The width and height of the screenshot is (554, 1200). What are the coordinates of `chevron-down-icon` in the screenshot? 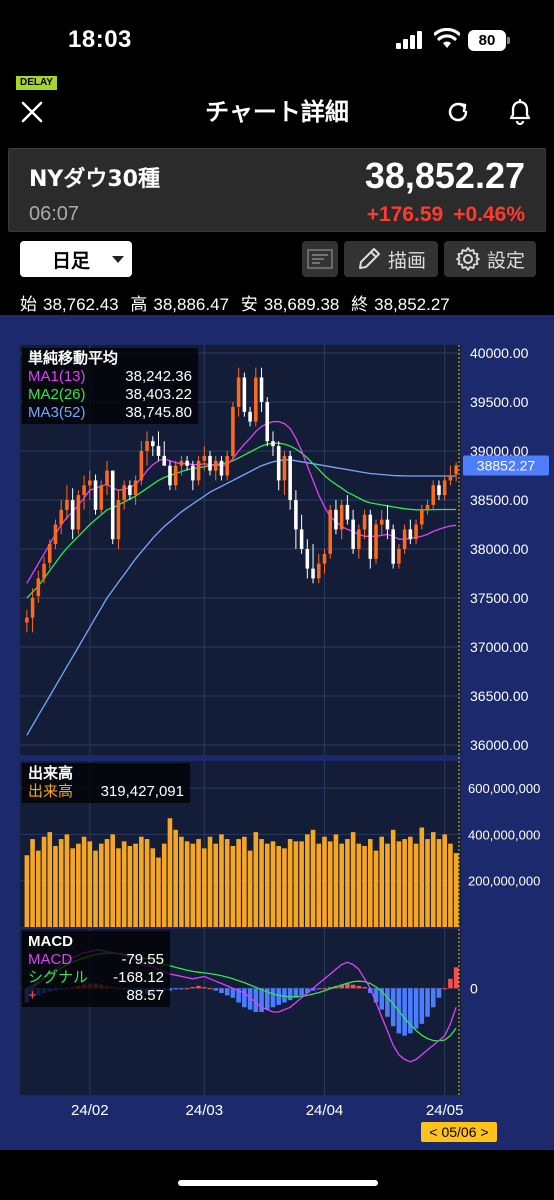 It's located at (118, 259).